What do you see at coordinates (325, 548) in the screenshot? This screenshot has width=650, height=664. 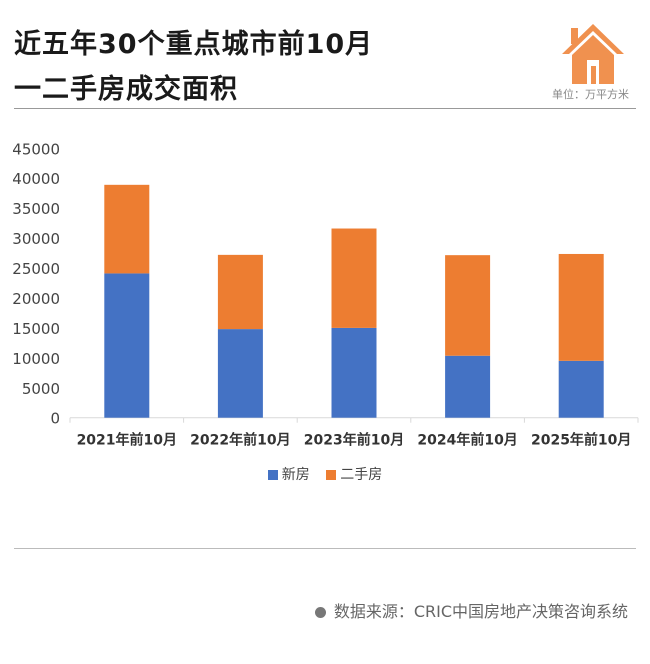 I see `bottom-divider` at bounding box center [325, 548].